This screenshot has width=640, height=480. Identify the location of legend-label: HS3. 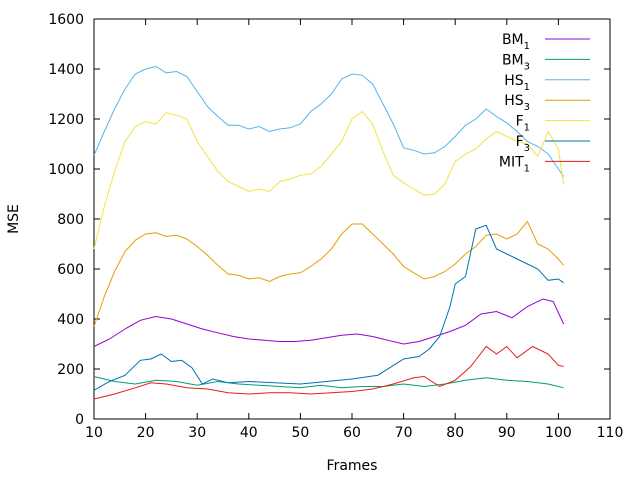
(517, 103).